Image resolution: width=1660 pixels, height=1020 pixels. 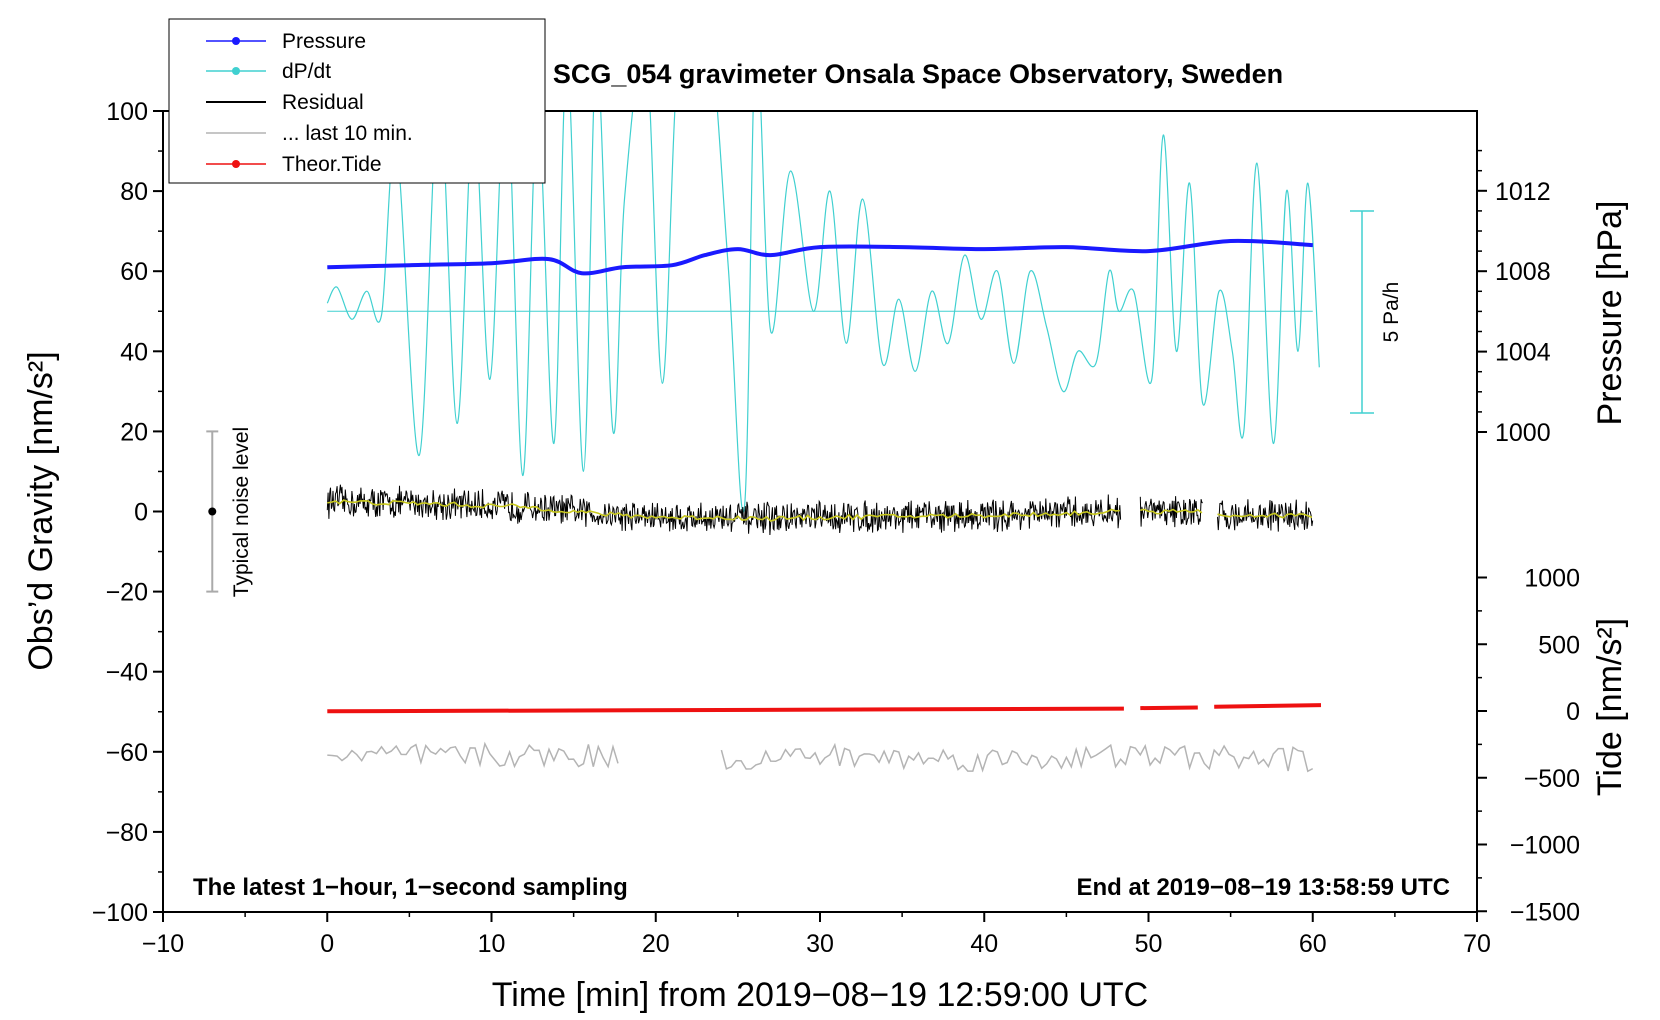 I want to click on x-tick-label-2: 10, so click(x=492, y=944).